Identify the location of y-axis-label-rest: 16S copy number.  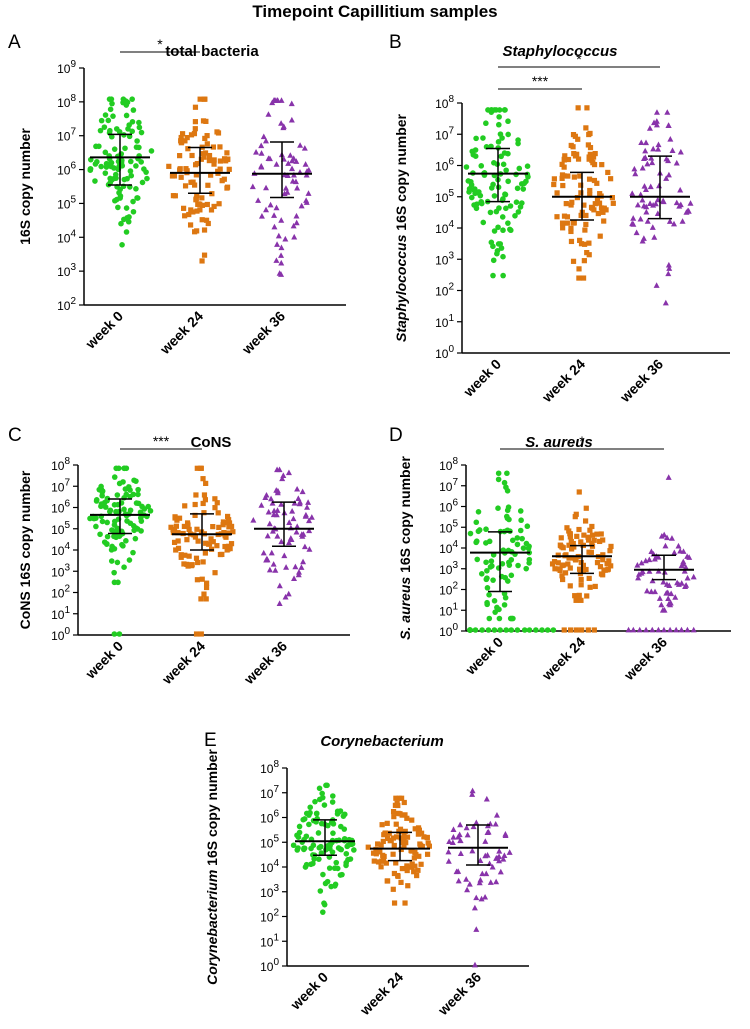
(405, 514).